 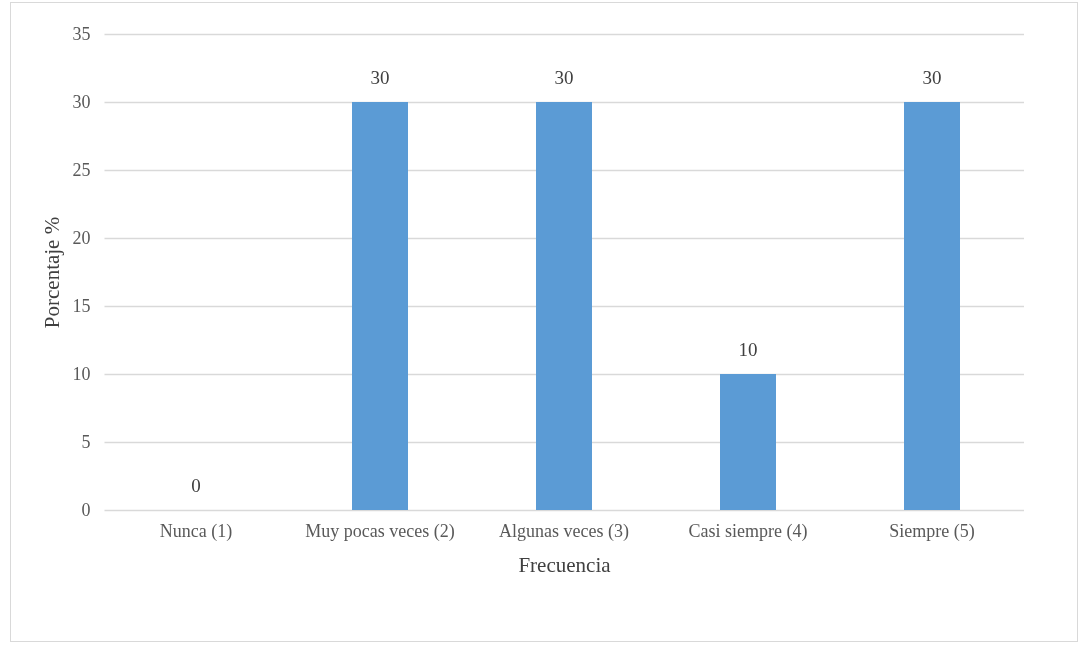 I want to click on x-tick-label: Nunca (1), so click(x=196, y=531).